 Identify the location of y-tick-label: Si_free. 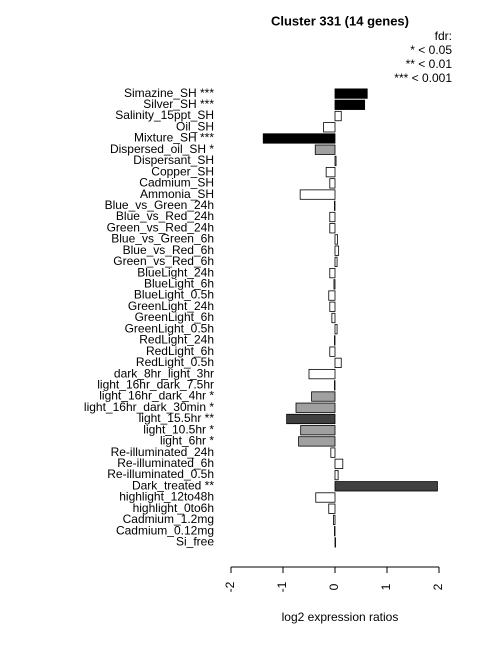
(195, 542).